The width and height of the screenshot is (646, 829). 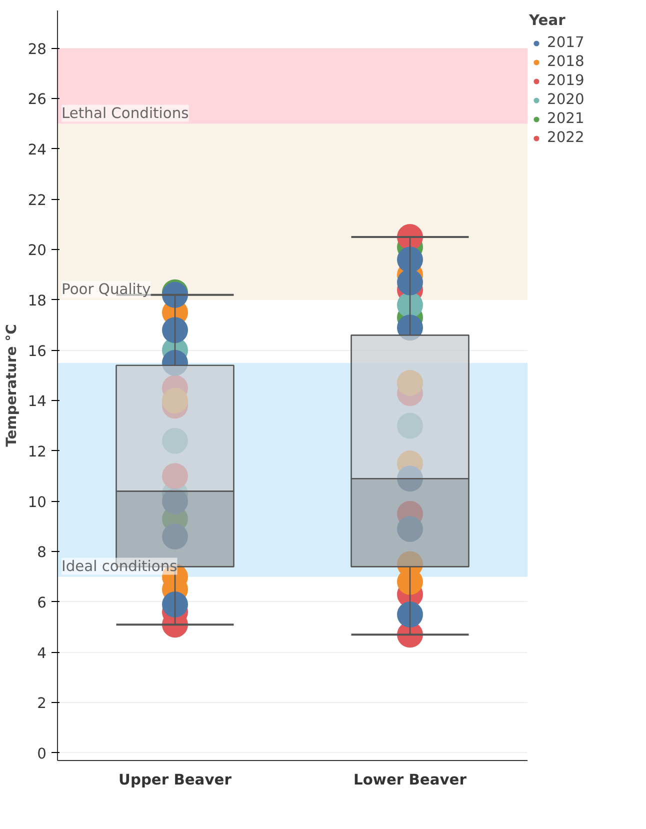 I want to click on band-label: Ideal conditions, so click(x=120, y=566).